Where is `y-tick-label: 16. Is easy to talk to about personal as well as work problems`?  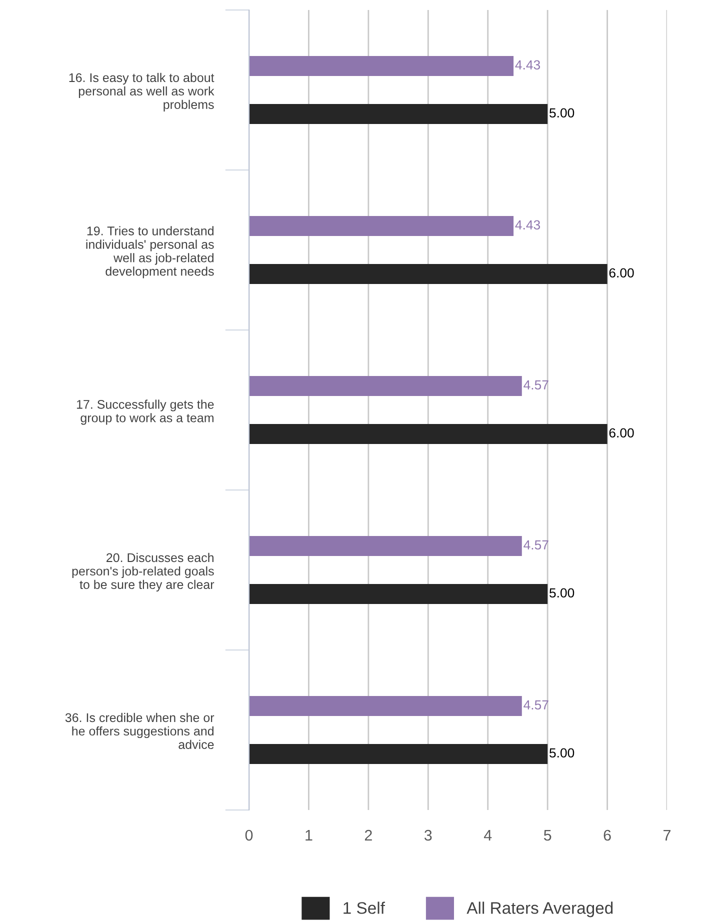 y-tick-label: 16. Is easy to talk to about personal as well as work problems is located at coordinates (141, 92).